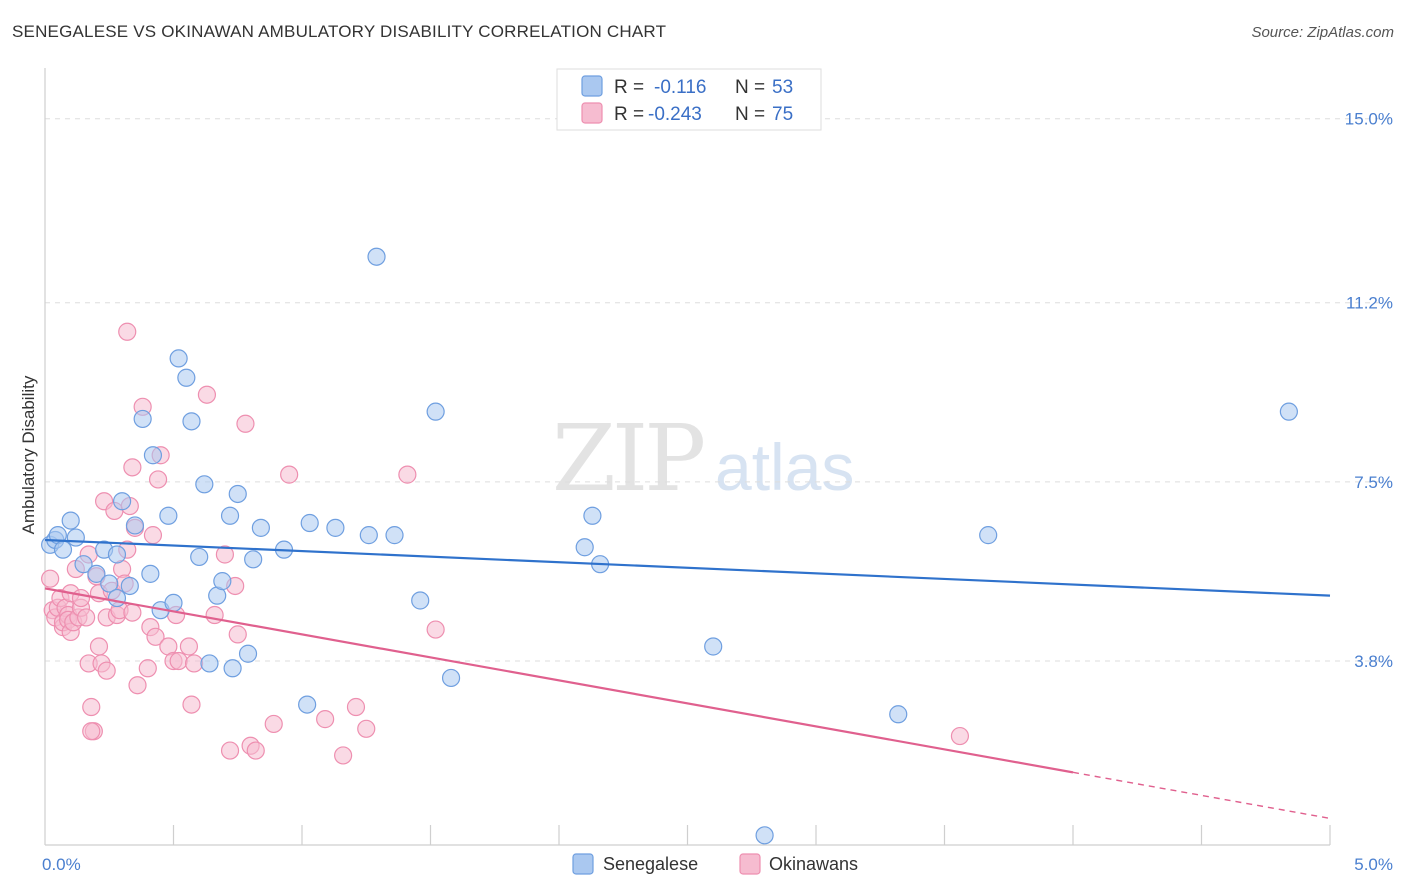  I want to click on legend-n-value-2: 75, so click(782, 114).